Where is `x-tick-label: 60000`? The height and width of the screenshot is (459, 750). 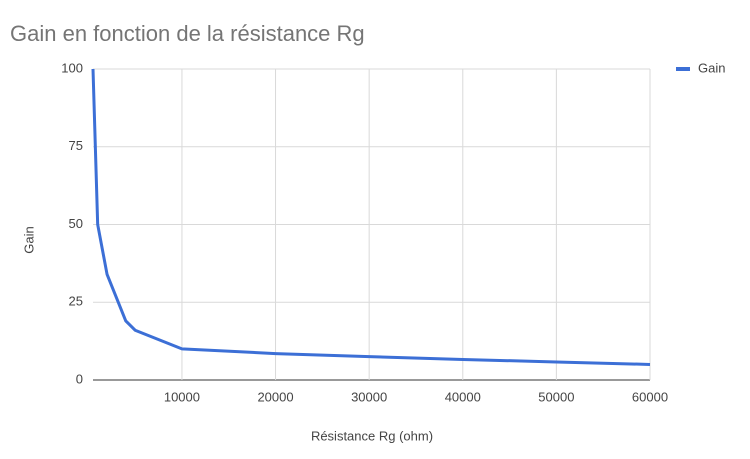 x-tick-label: 60000 is located at coordinates (650, 396).